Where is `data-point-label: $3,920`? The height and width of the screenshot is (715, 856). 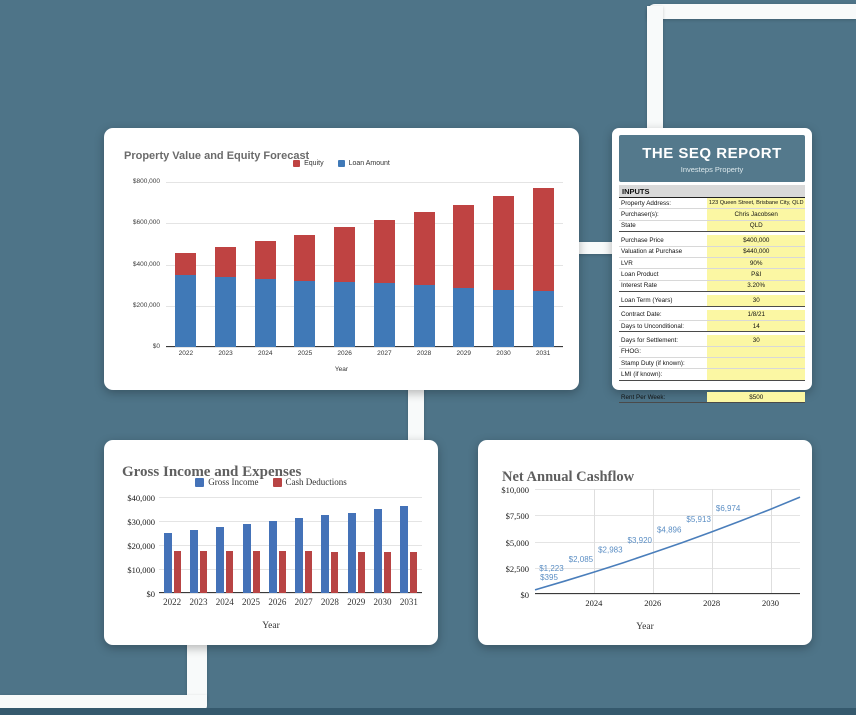 data-point-label: $3,920 is located at coordinates (640, 540).